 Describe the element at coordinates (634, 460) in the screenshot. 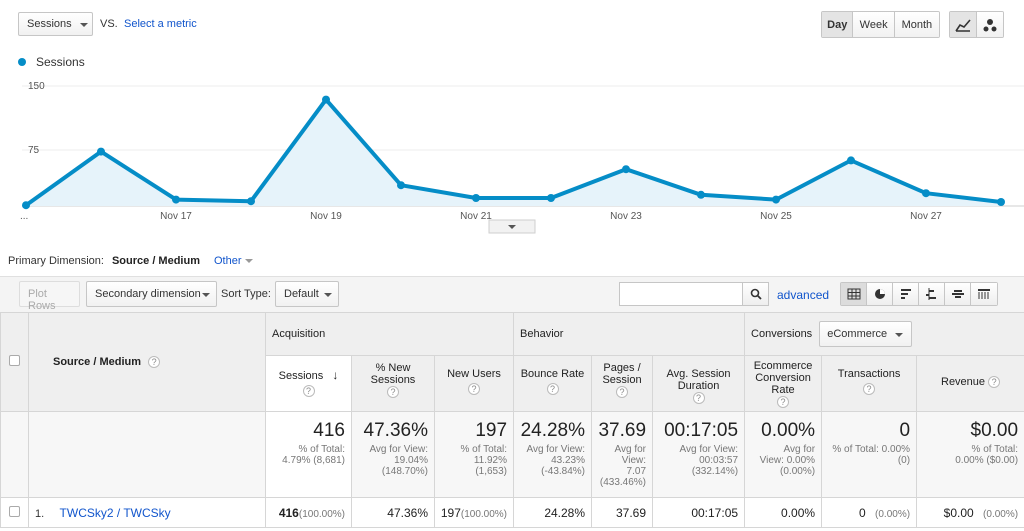

I see `total-caption: View:` at that location.